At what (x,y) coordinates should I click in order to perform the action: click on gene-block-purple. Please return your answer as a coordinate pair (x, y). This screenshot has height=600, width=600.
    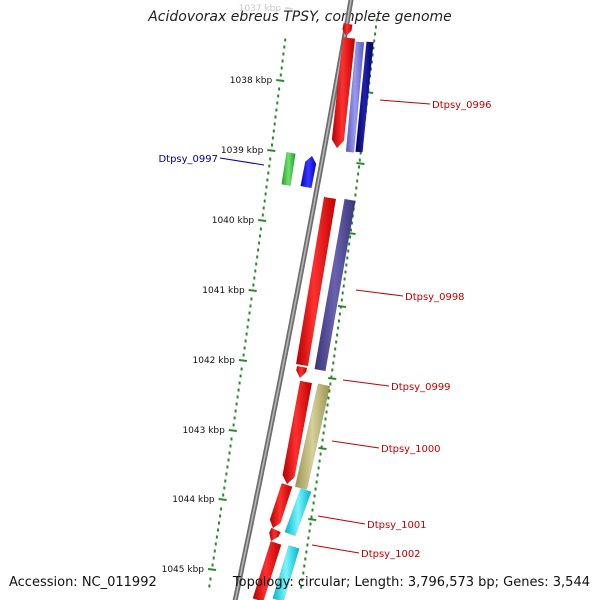
    Looking at the image, I should click on (335, 285).